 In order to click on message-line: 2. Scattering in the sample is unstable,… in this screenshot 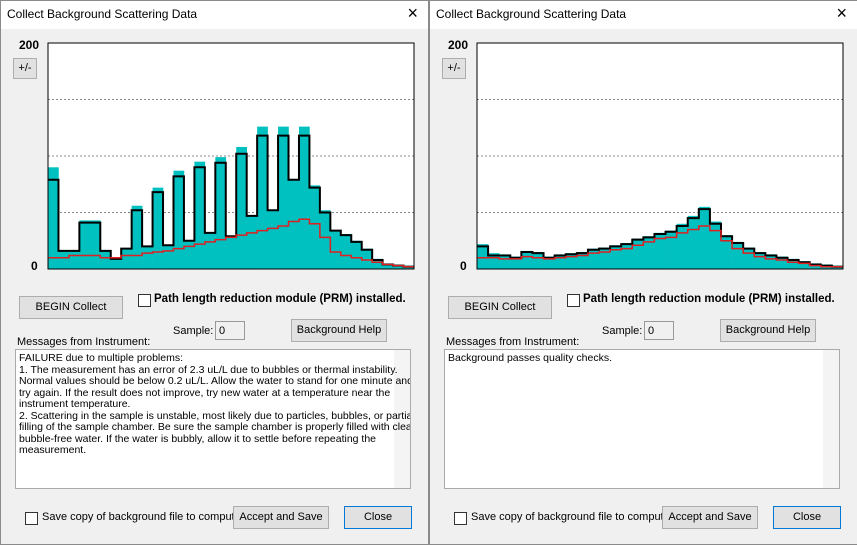, I will do `click(215, 415)`.